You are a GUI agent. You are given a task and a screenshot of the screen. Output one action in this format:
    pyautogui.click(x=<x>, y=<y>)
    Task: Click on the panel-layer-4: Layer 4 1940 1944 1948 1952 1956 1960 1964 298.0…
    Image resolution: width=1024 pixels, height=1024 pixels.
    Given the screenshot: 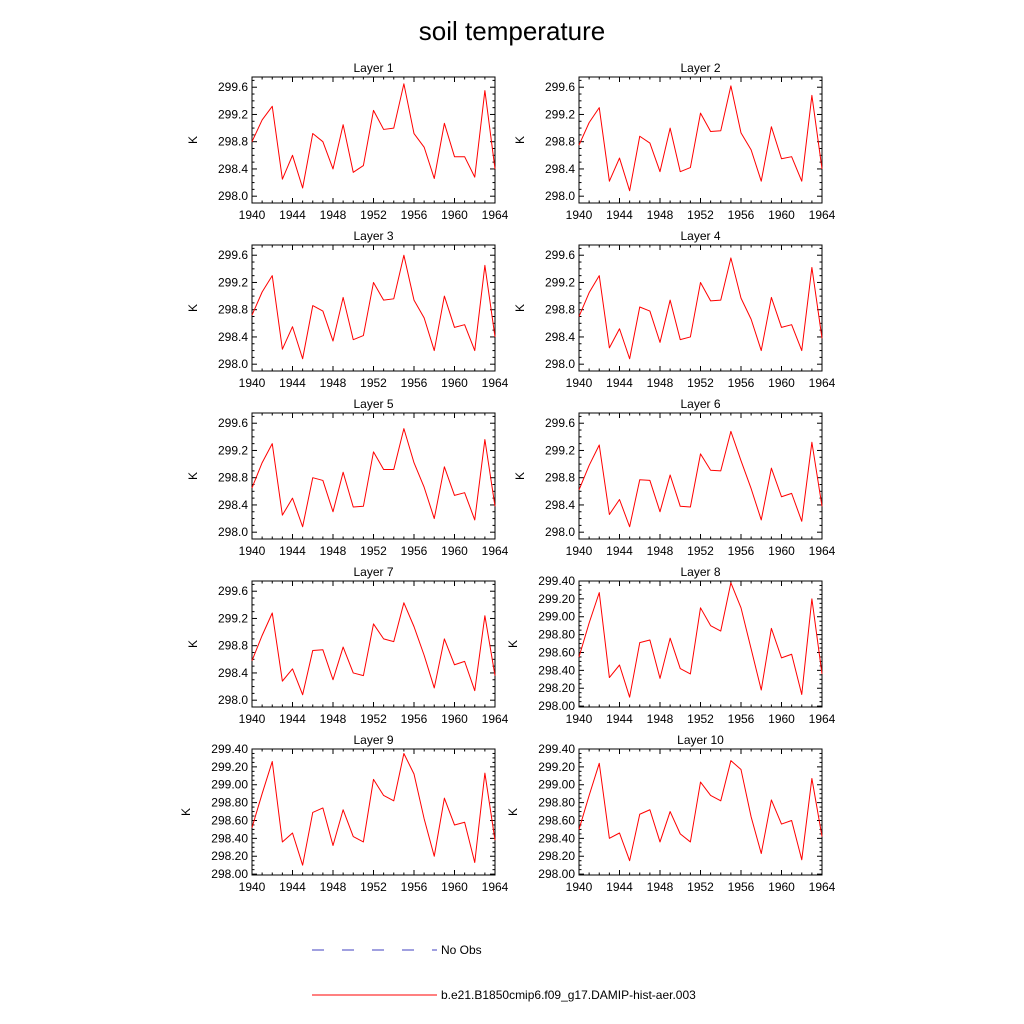 What is the action you would take?
    pyautogui.click(x=674, y=309)
    